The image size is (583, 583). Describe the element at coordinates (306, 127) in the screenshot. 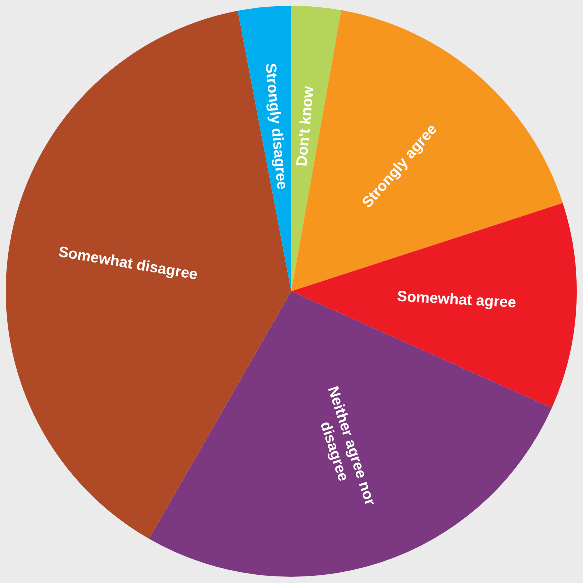

I see `slice-label: Don't know` at that location.